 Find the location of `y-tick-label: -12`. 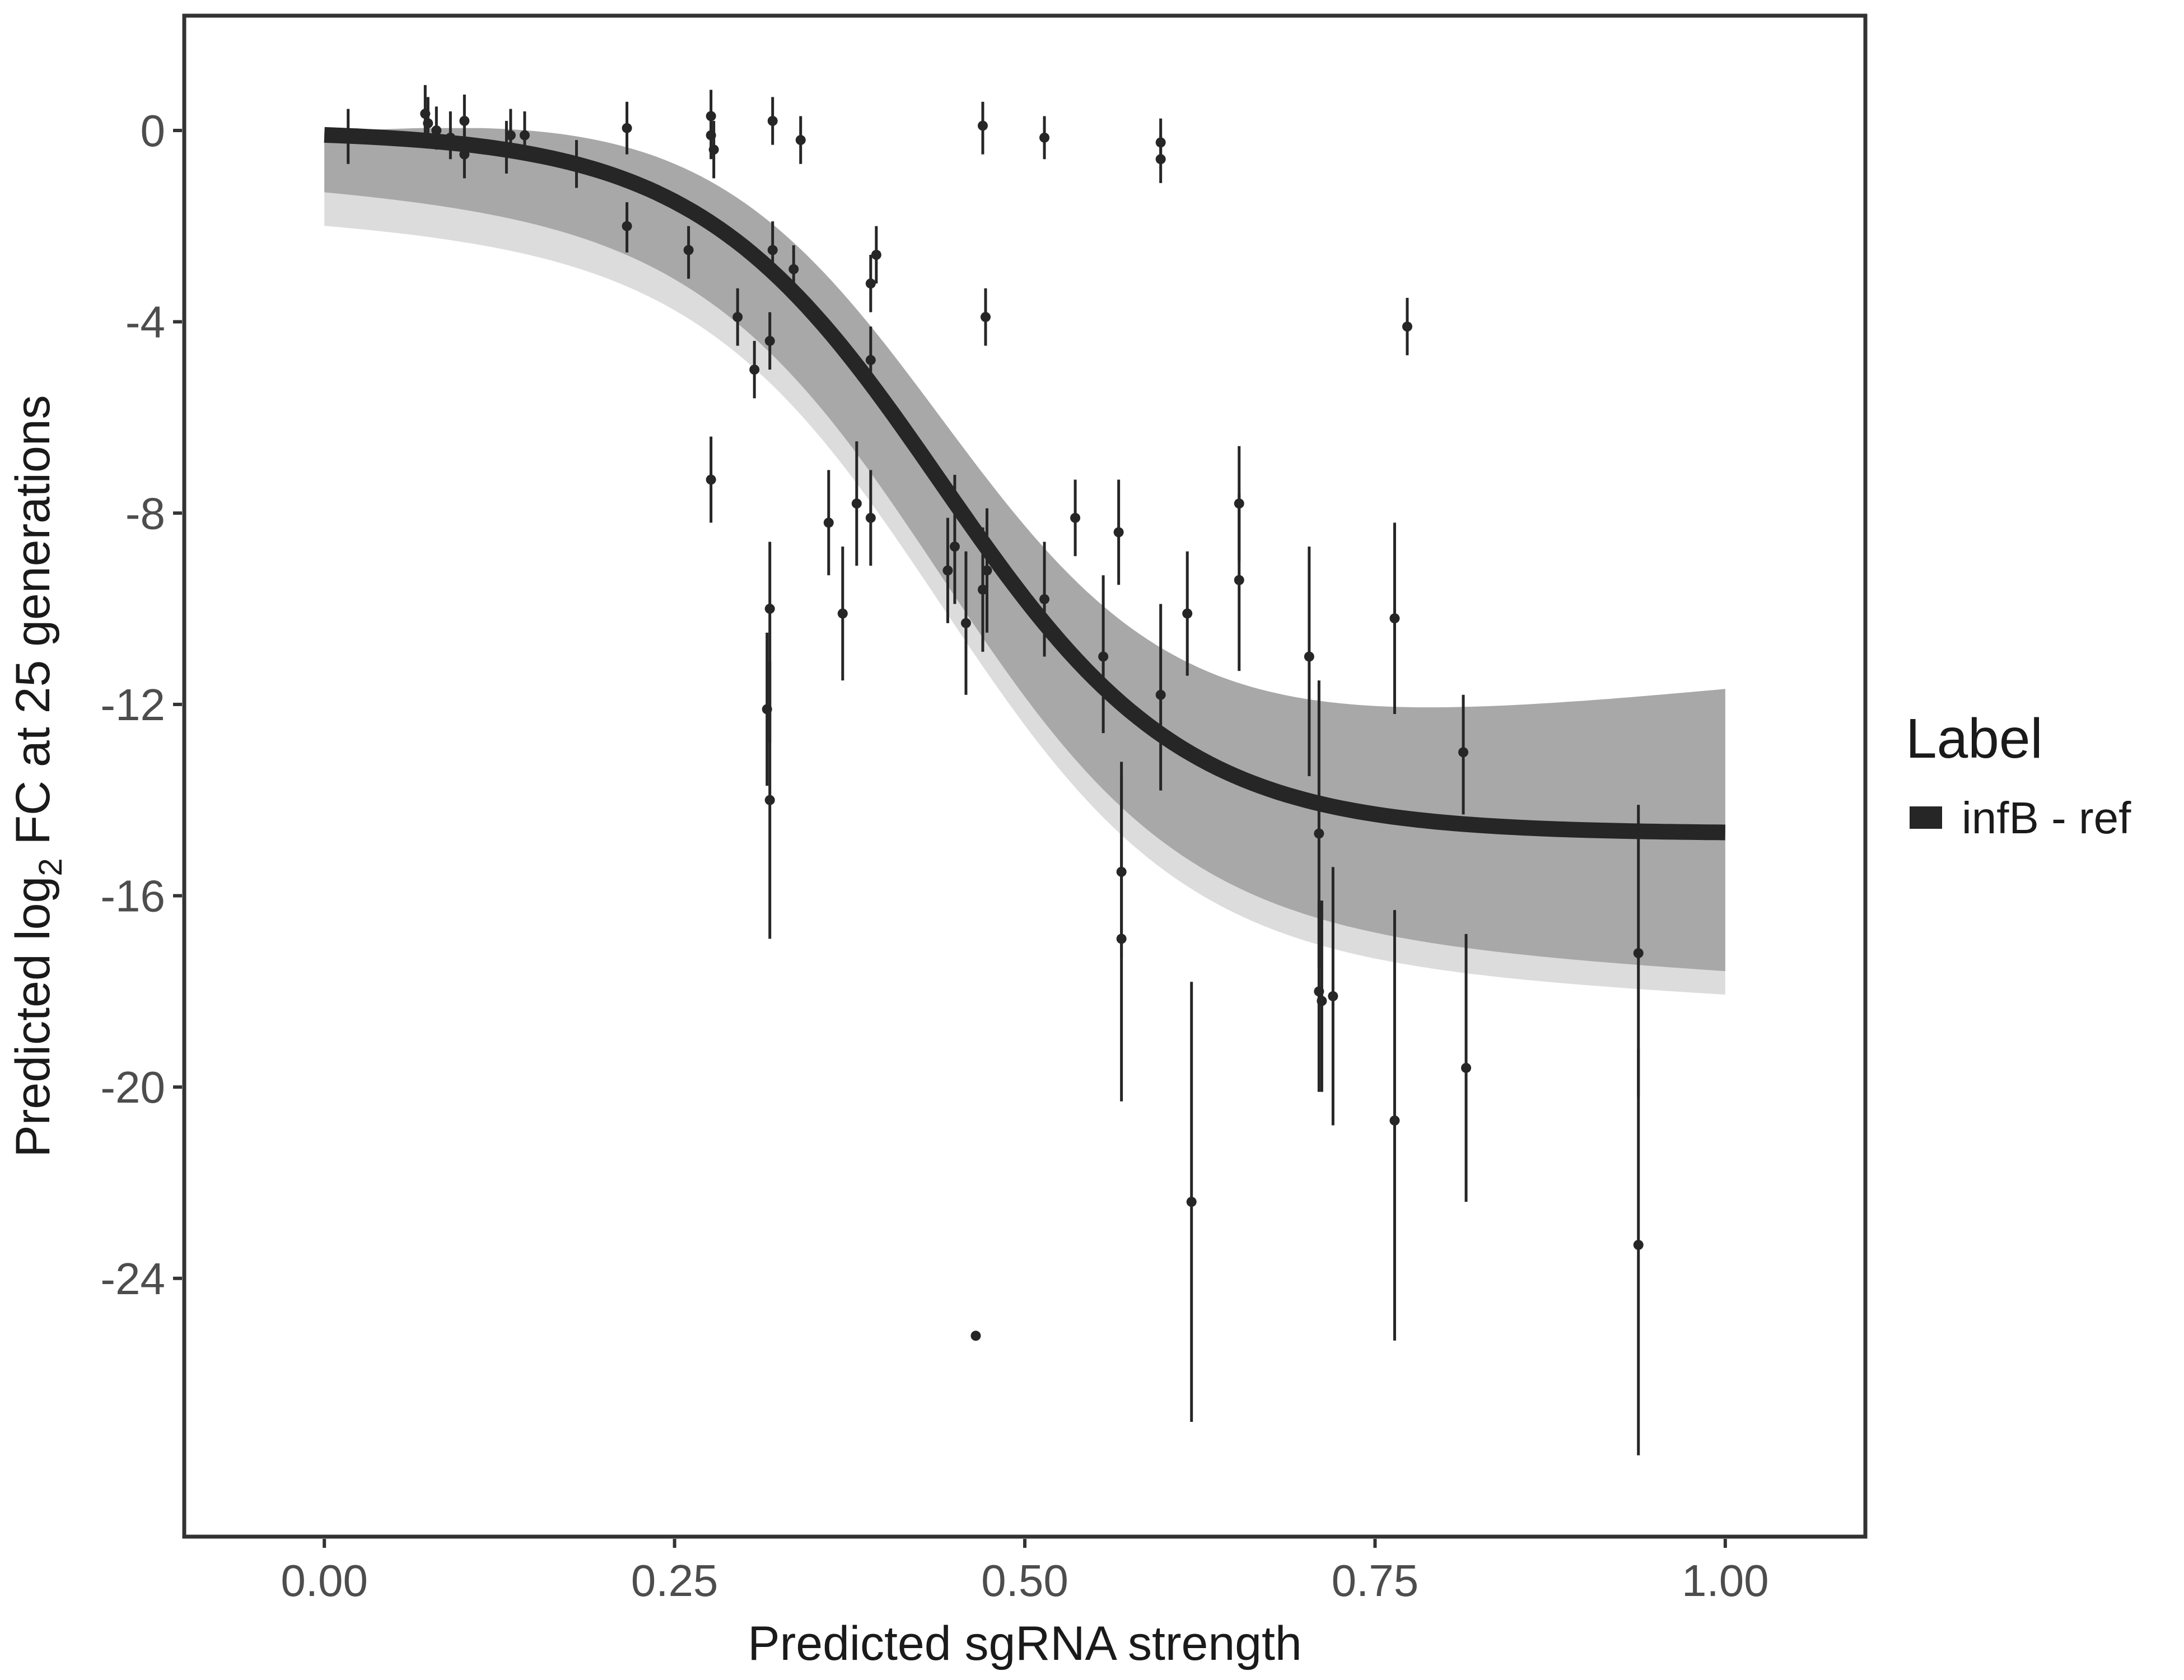

y-tick-label: -12 is located at coordinates (133, 705).